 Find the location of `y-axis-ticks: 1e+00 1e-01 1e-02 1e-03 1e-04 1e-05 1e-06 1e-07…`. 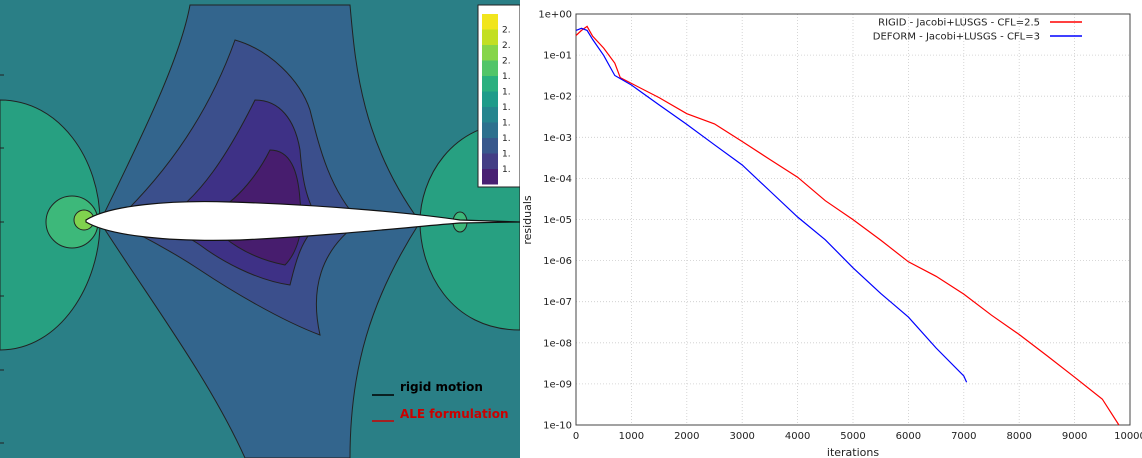

y-axis-ticks: 1e+00 1e-01 1e-02 1e-03 1e-04 1e-05 1e-06 1e-07… is located at coordinates (555, 221).